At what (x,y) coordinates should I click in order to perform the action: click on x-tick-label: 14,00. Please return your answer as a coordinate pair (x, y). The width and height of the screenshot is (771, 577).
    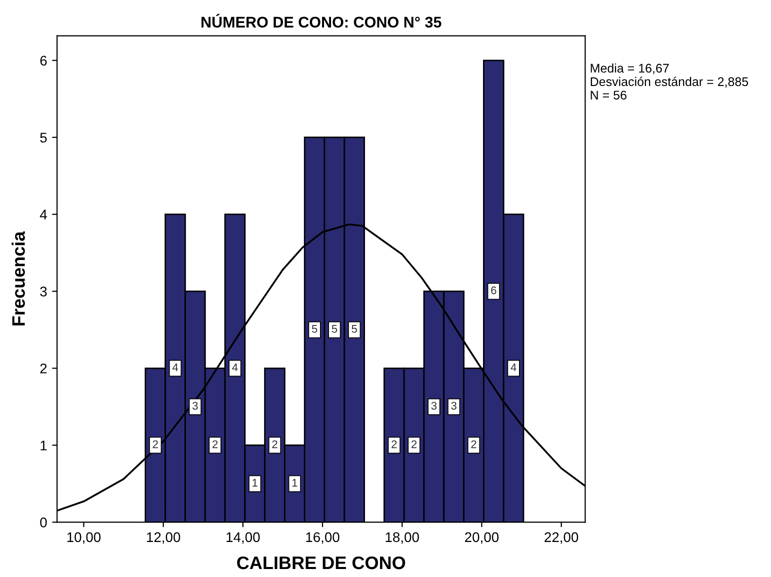
    Looking at the image, I should click on (243, 538).